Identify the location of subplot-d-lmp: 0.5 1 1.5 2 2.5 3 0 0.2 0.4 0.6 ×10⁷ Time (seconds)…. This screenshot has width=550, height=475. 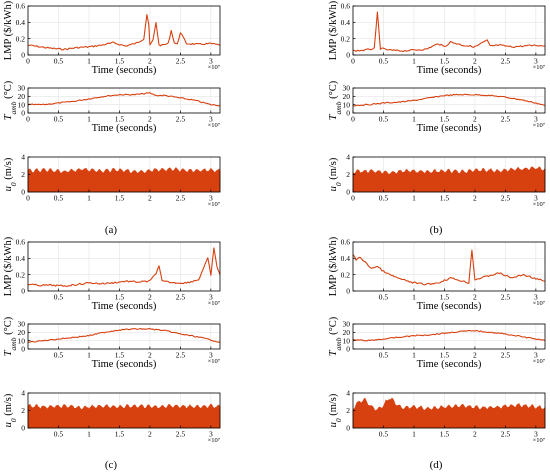
(437, 274).